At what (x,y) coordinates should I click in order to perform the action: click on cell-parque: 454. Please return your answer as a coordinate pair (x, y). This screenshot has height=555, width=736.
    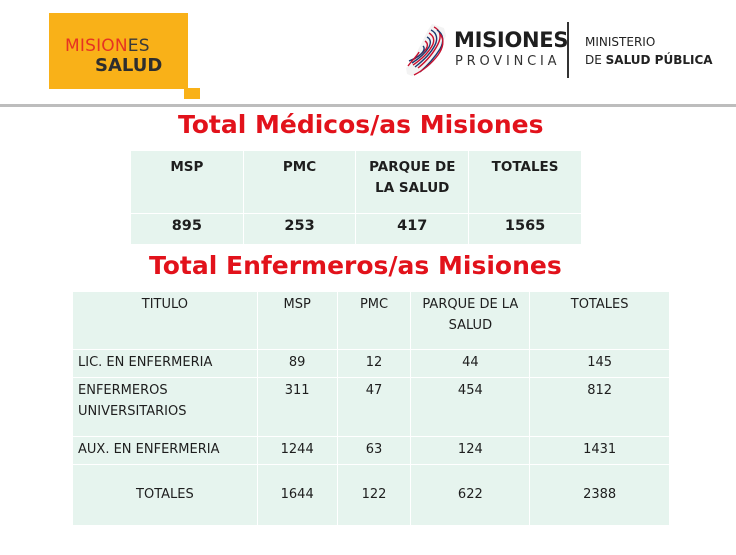
    Looking at the image, I should click on (470, 407).